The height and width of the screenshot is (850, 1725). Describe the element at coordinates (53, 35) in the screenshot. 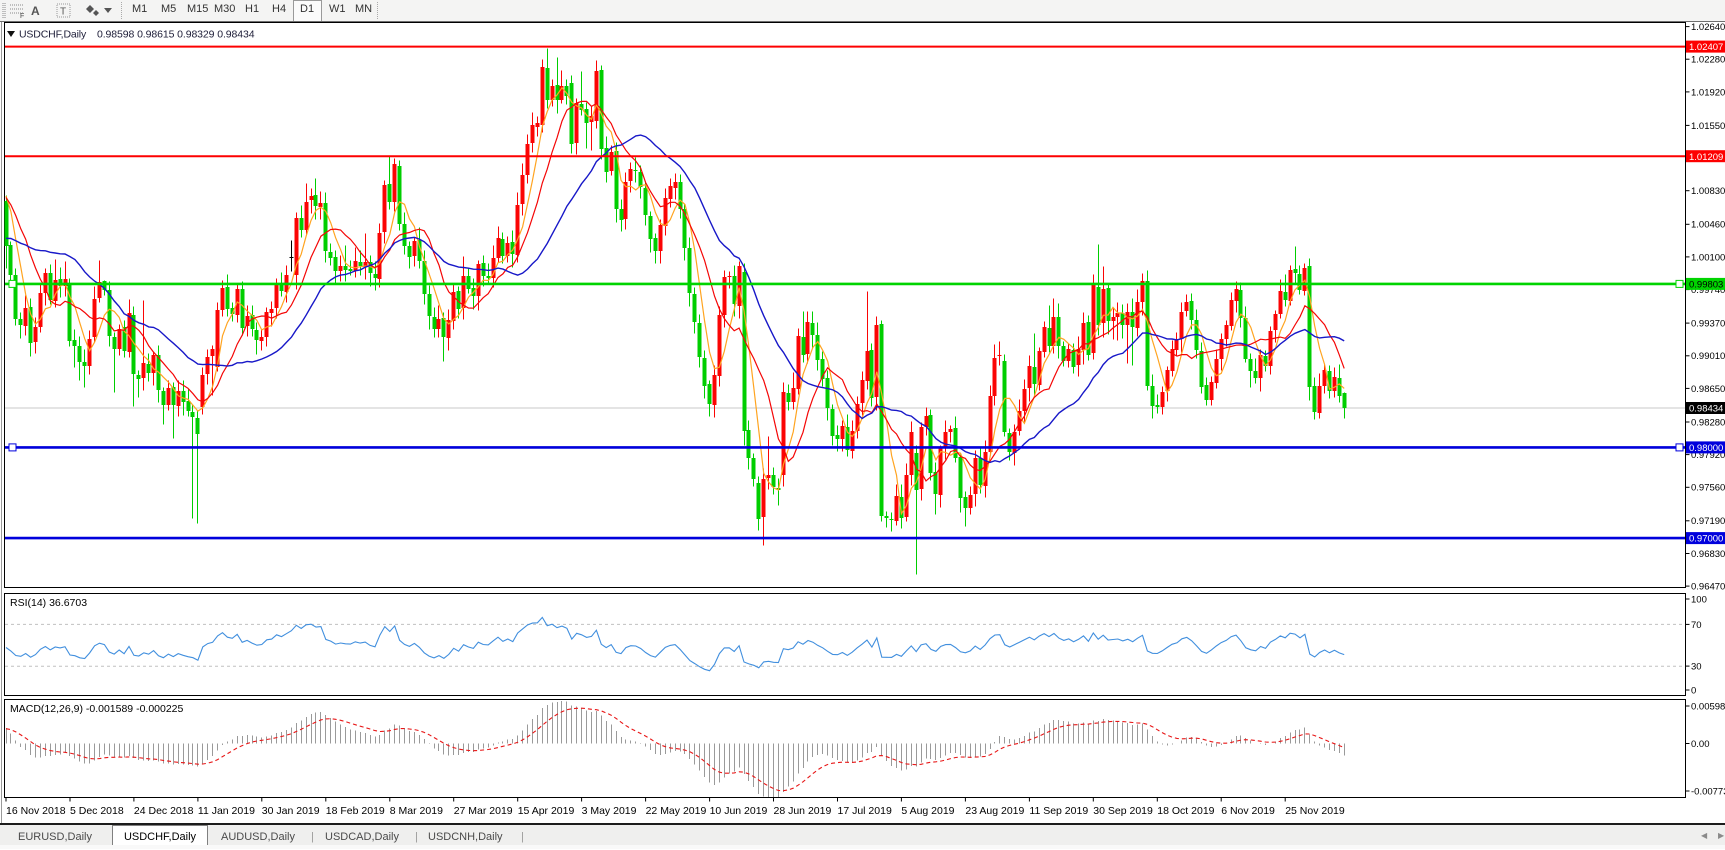

I see `svg-text: USDCHF,Daily` at that location.